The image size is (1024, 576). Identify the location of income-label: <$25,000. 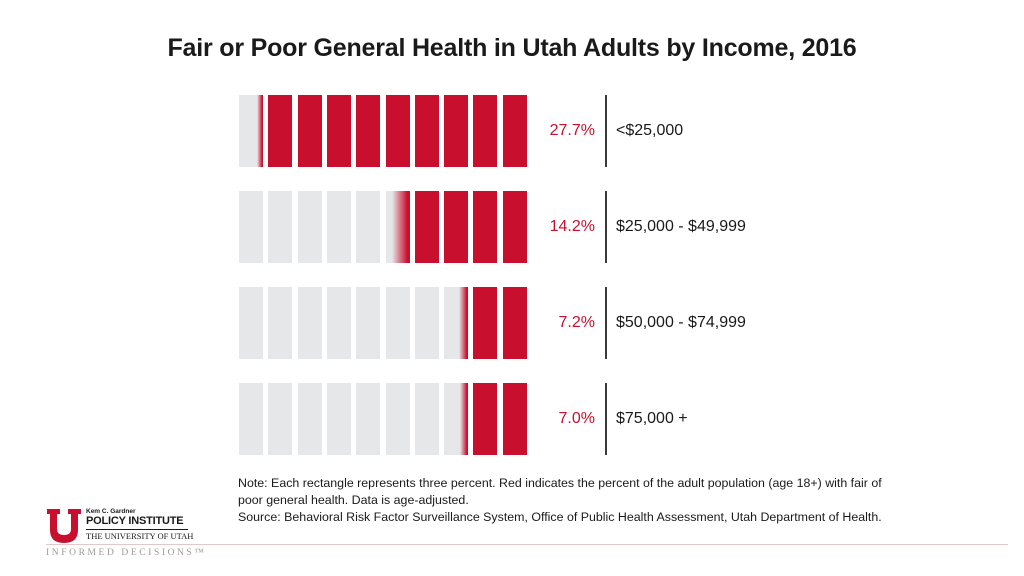
(650, 130).